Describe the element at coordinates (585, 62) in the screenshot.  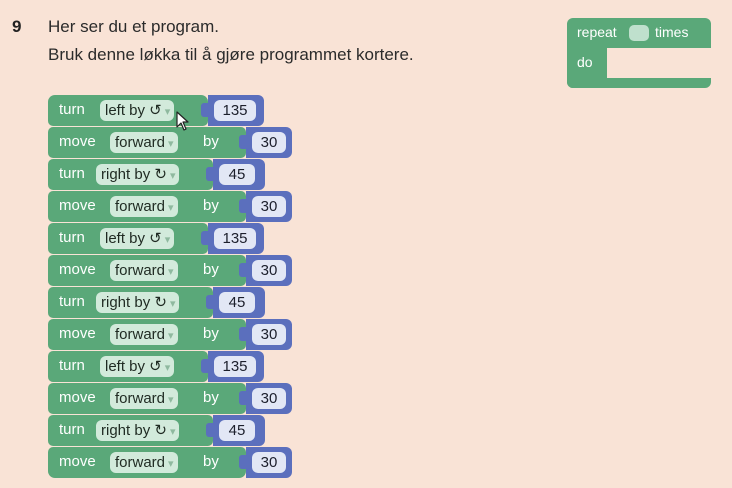
I see `do-label: do` at that location.